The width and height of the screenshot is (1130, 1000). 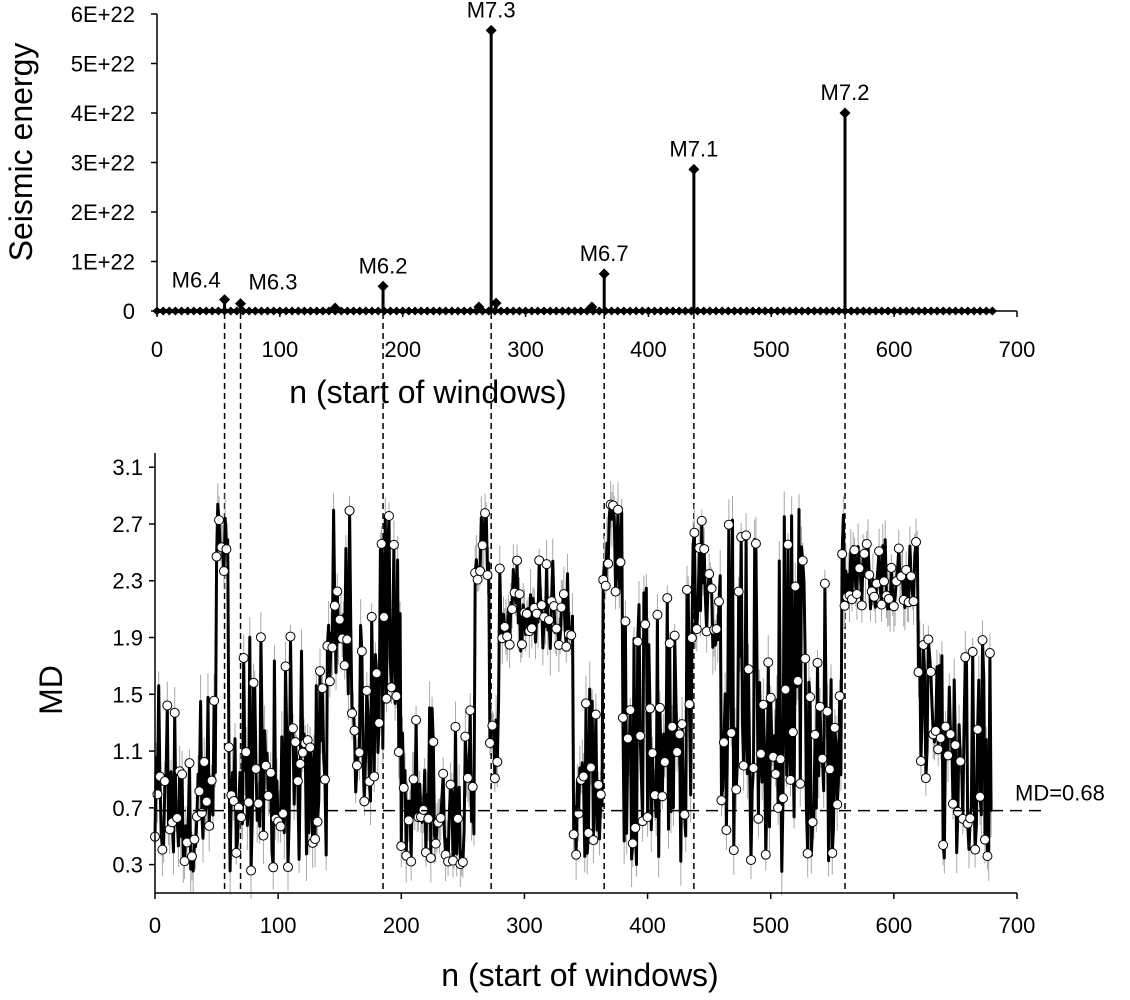 What do you see at coordinates (103, 14) in the screenshot?
I see `top-y-tick-label: 6E+22` at bounding box center [103, 14].